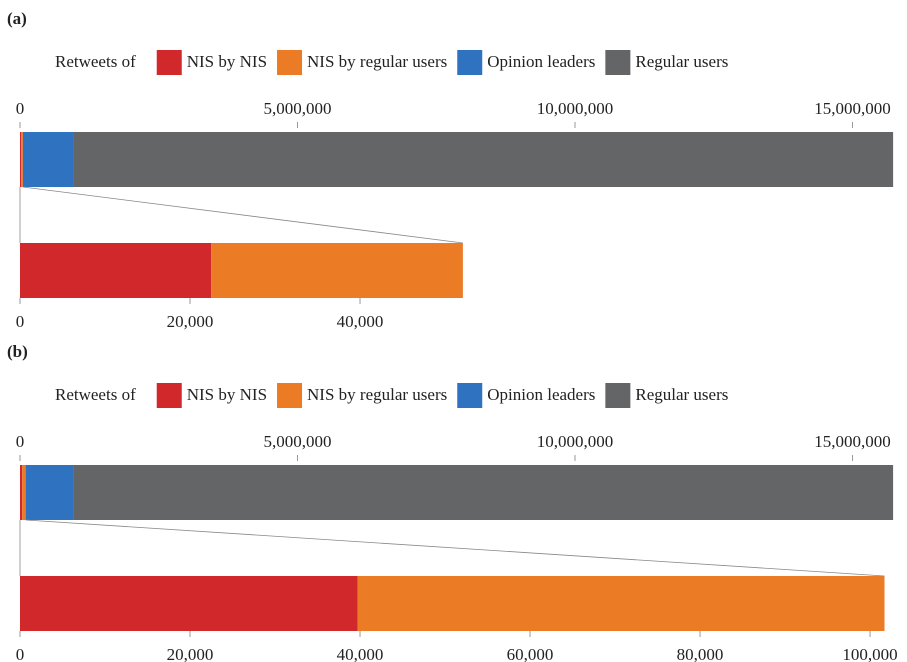 The image size is (907, 662). Describe the element at coordinates (700, 653) in the screenshot. I see `tick-label: 80,000` at that location.